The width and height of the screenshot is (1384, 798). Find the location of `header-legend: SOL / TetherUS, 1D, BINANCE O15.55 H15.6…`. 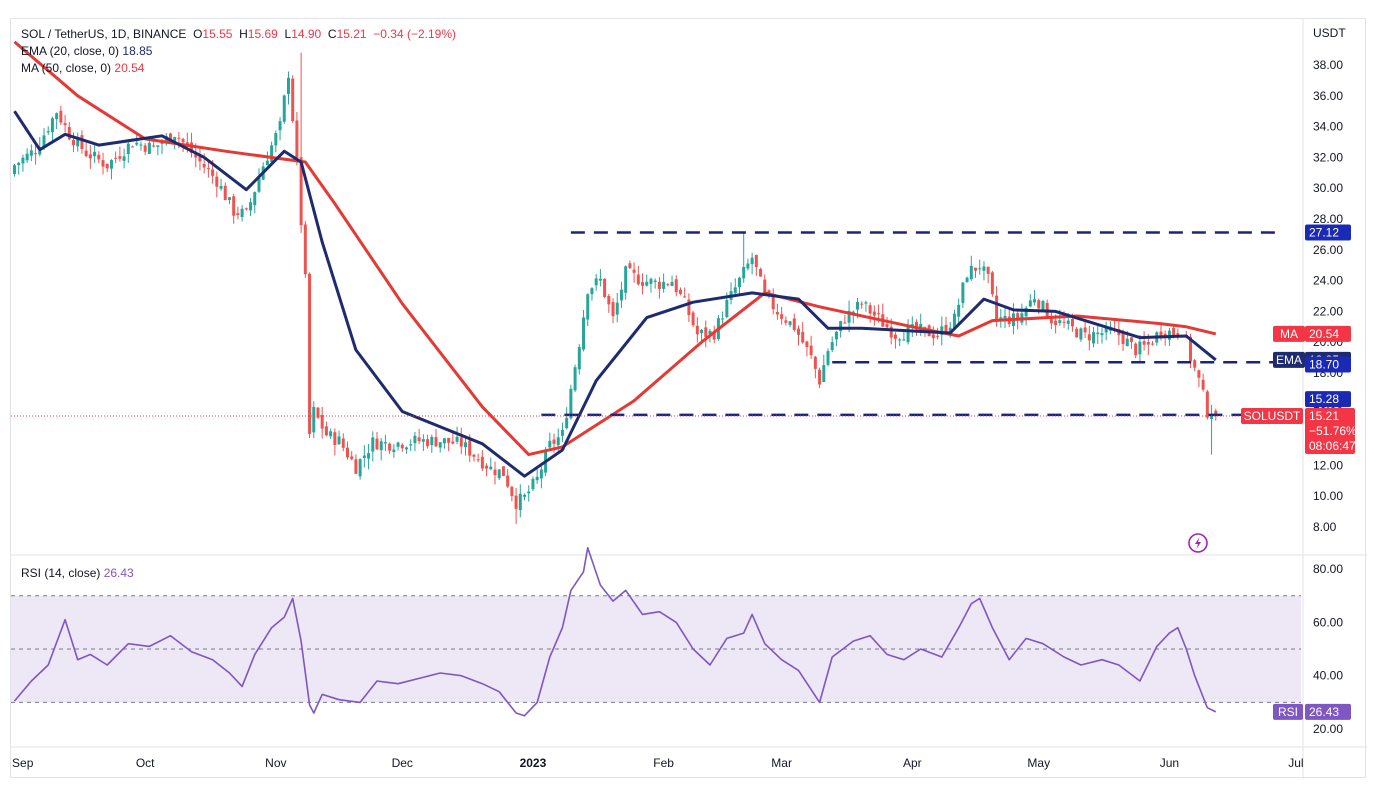

header-legend: SOL / TetherUS, 1D, BINANCE O15.55 H15.6… is located at coordinates (238, 34).